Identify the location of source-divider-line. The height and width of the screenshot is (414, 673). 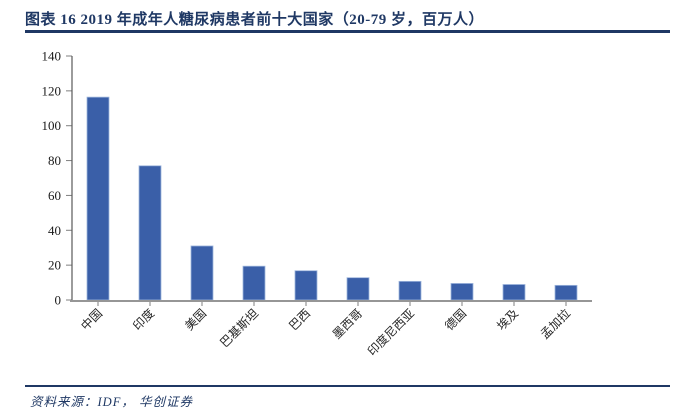
(347, 386).